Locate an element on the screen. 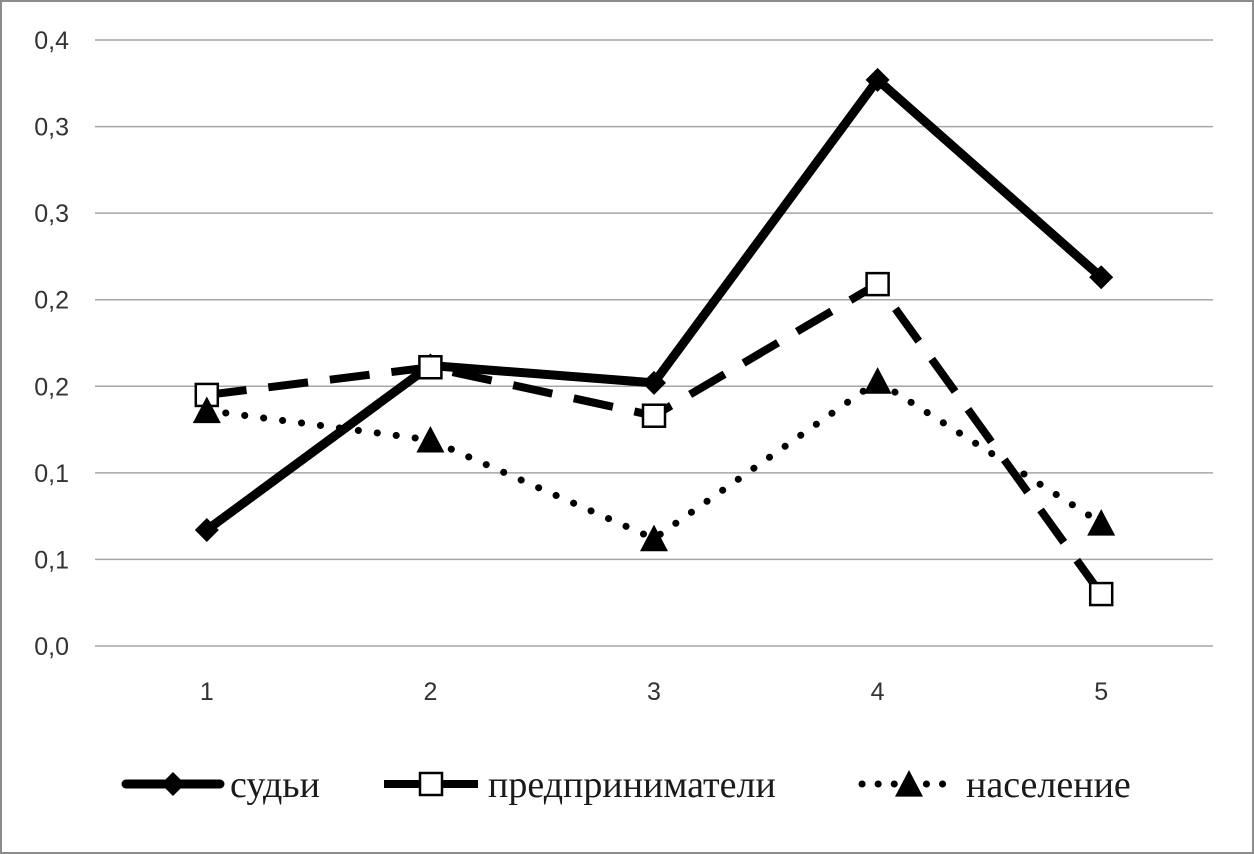 The height and width of the screenshot is (854, 1254). legend-entry: население is located at coordinates (994, 785).